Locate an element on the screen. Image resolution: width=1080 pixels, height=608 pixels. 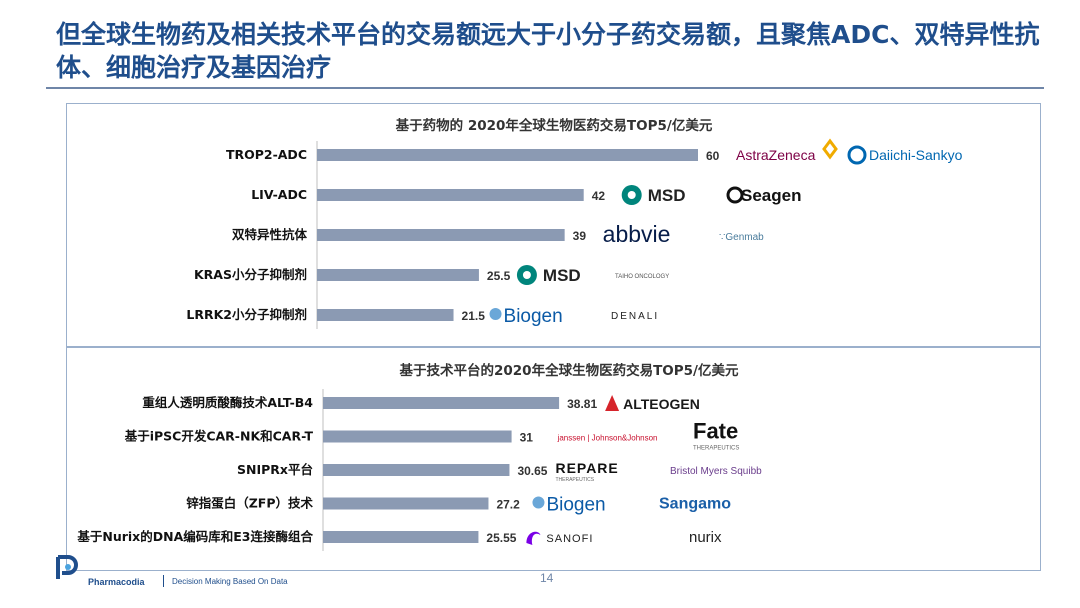
brand-tagline: Decision Making Based On Data is located at coordinates (230, 581).